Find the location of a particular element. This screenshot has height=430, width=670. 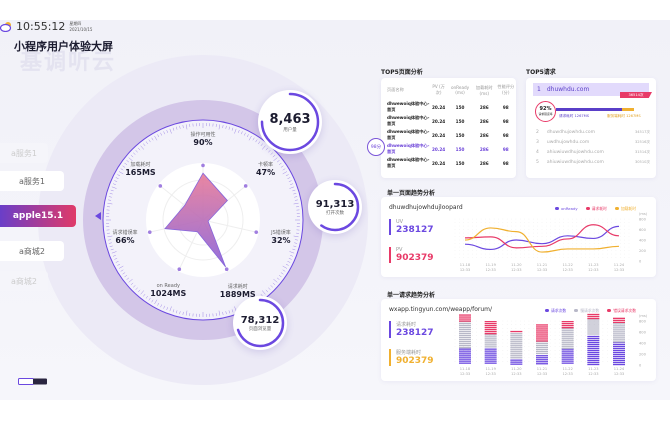

kpi-value: 902379 is located at coordinates (415, 258).